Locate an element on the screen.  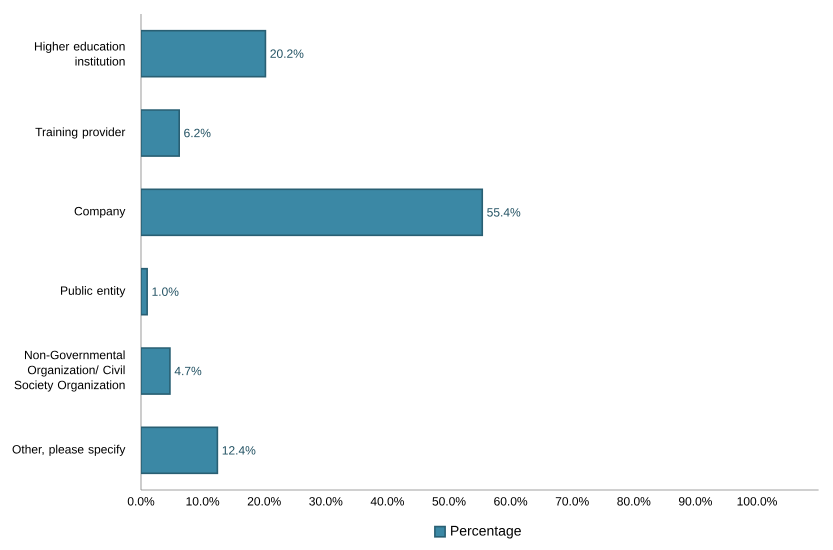
x-tick-label: 100.0% is located at coordinates (757, 501).